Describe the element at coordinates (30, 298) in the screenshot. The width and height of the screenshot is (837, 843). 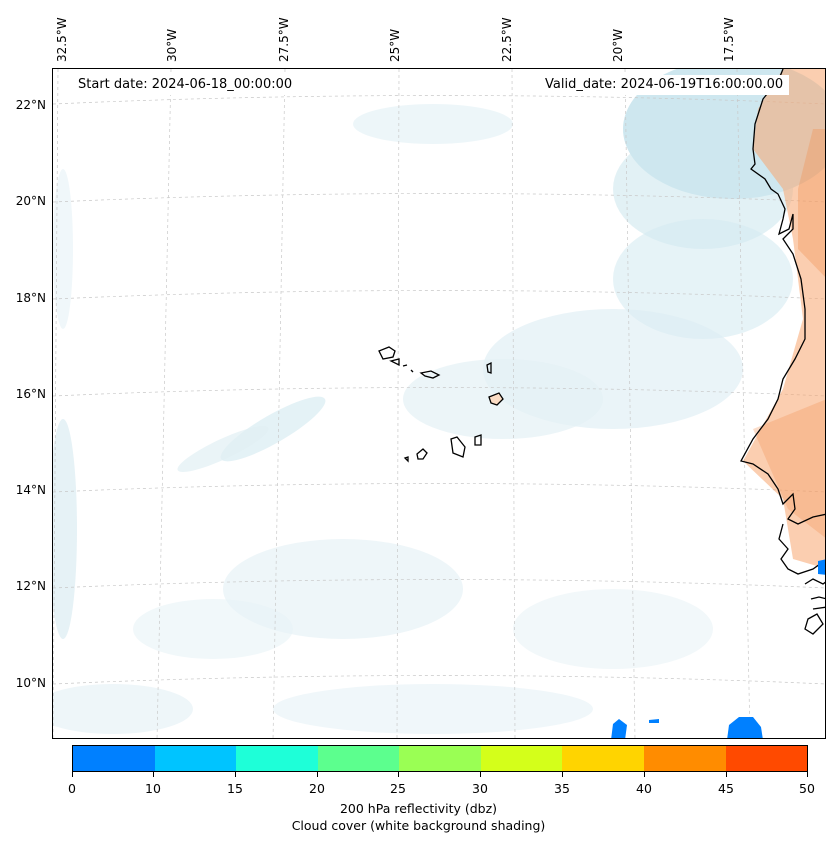
I see `lat-label: 18°N` at that location.